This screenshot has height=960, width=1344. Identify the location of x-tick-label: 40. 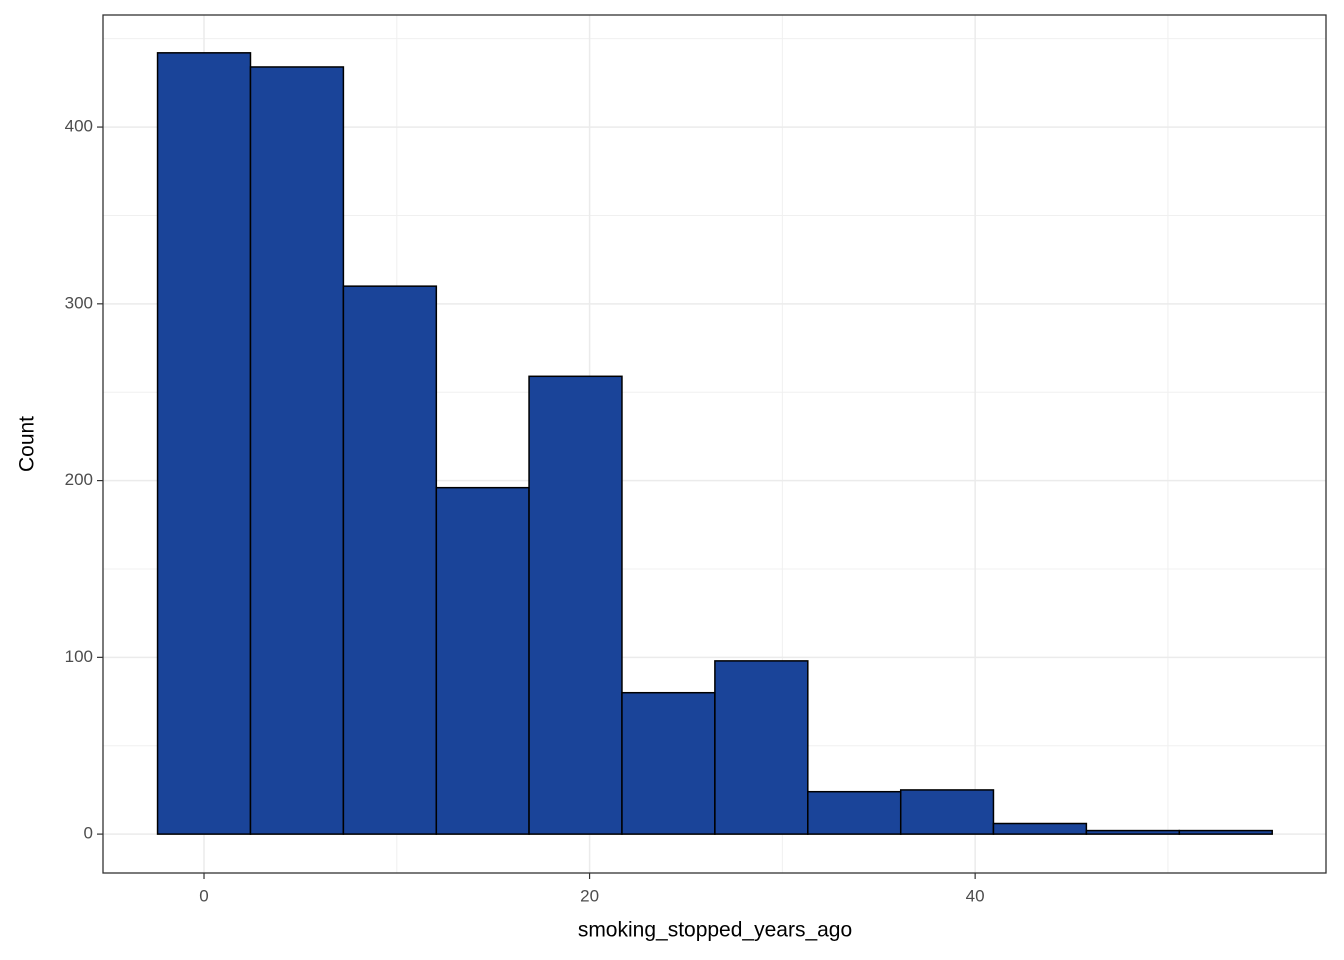
(975, 895).